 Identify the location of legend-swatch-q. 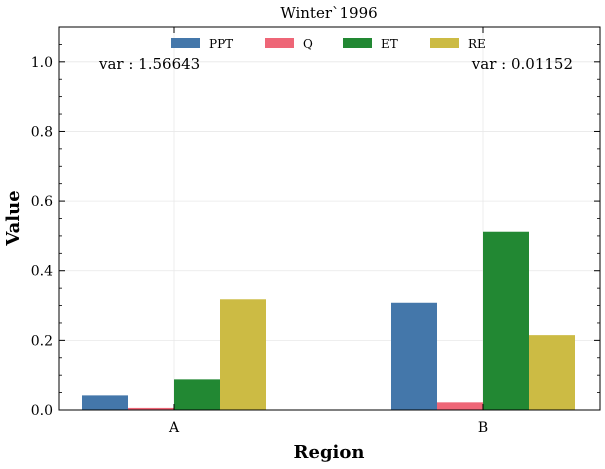
(279, 43).